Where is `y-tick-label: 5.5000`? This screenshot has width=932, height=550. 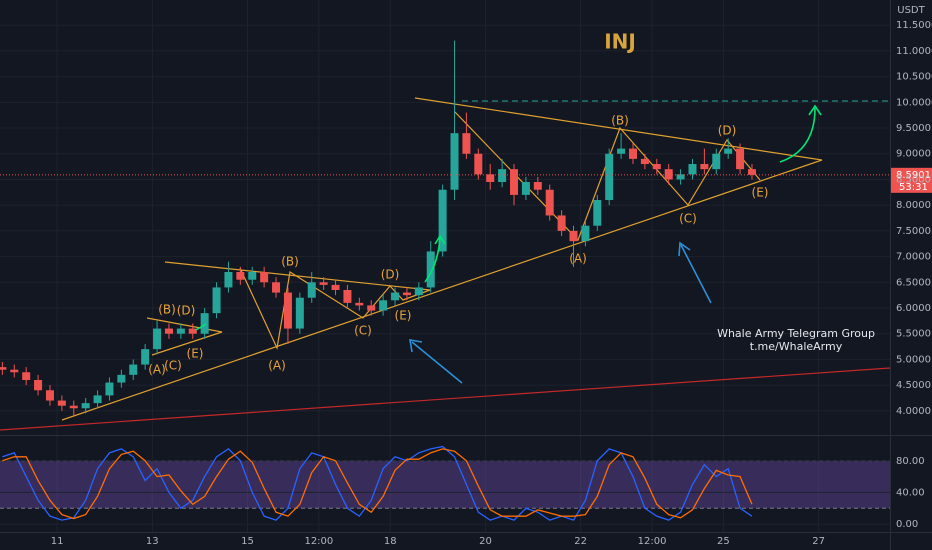 y-tick-label: 5.5000 is located at coordinates (913, 334).